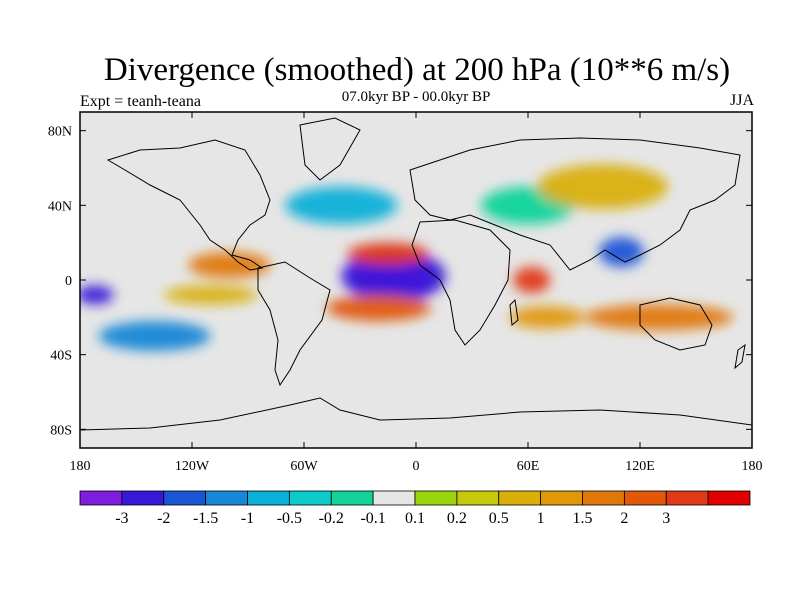 Image resolution: width=800 pixels, height=600 pixels. Describe the element at coordinates (61, 356) in the screenshot. I see `lat-tick-label: 40S` at that location.